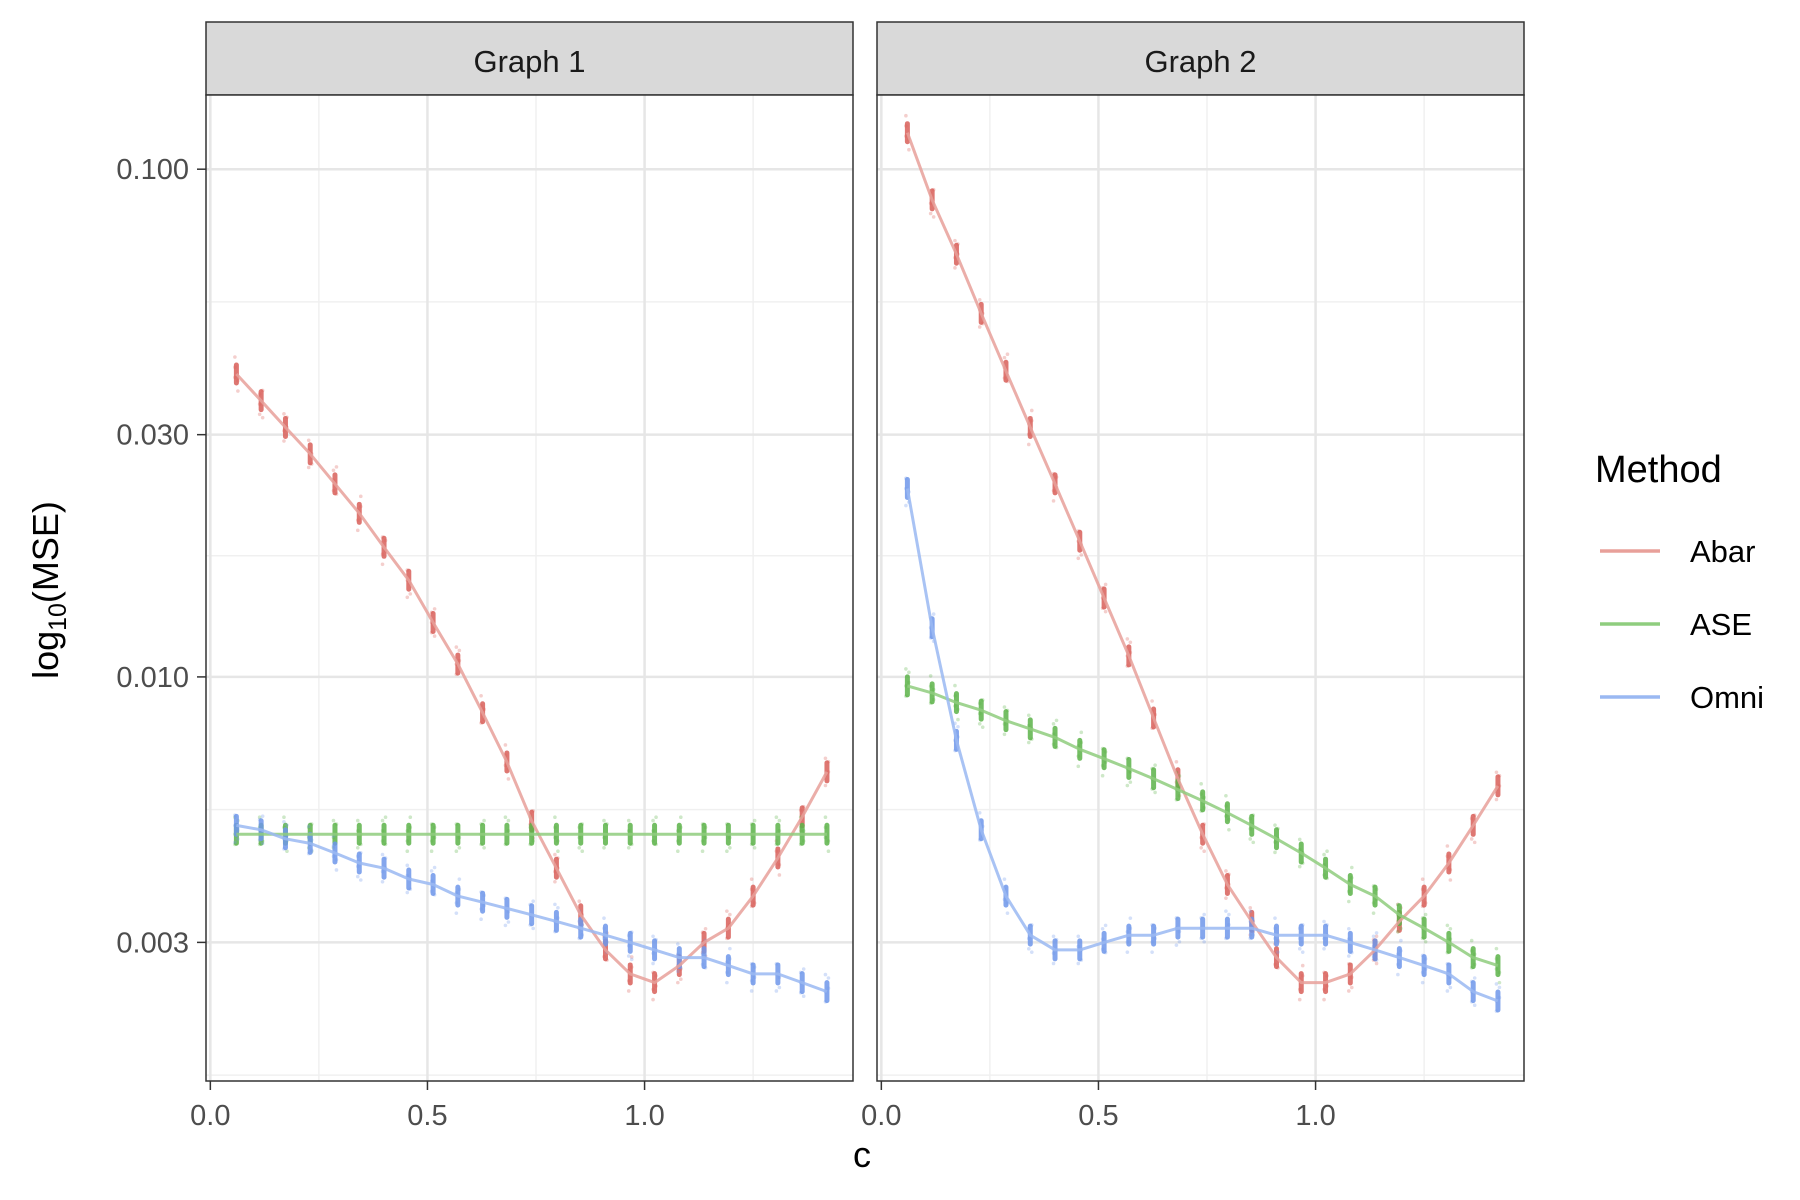 The image size is (1800, 1200). I want to click on x-axis-label: c, so click(862, 1154).